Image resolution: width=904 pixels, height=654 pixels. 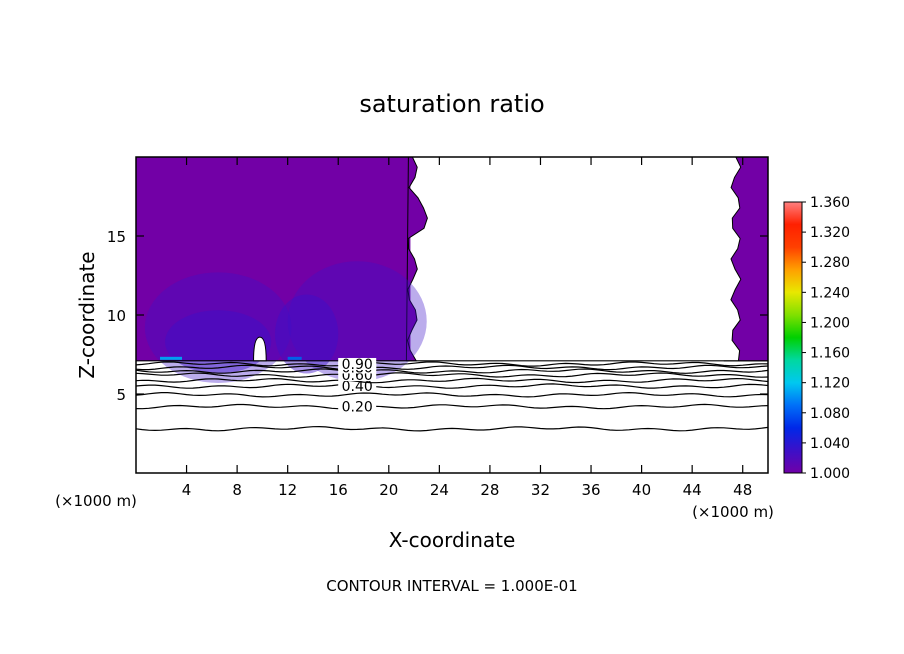 What do you see at coordinates (273, 259) in the screenshot?
I see `saturated-region-left` at bounding box center [273, 259].